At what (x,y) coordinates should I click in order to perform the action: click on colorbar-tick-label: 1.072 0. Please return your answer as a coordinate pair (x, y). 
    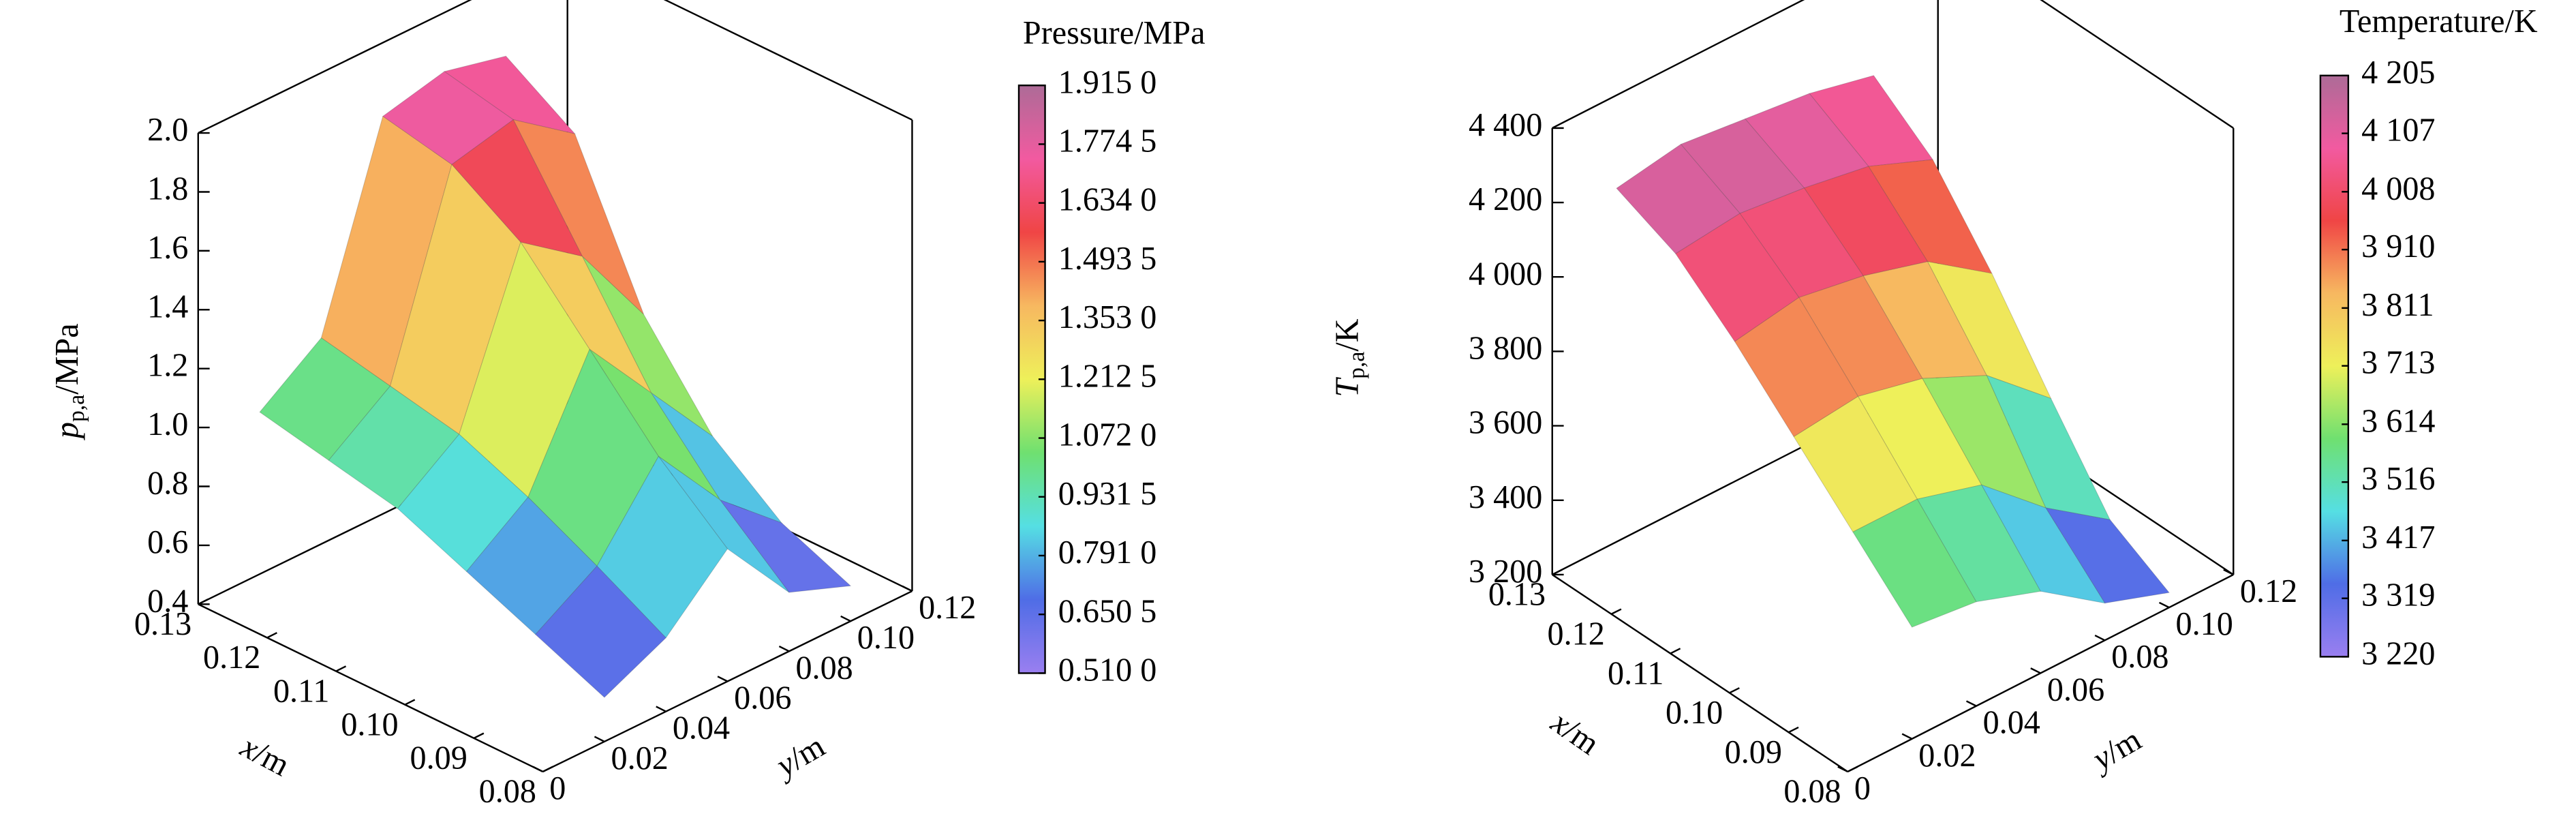
    Looking at the image, I should click on (1107, 435).